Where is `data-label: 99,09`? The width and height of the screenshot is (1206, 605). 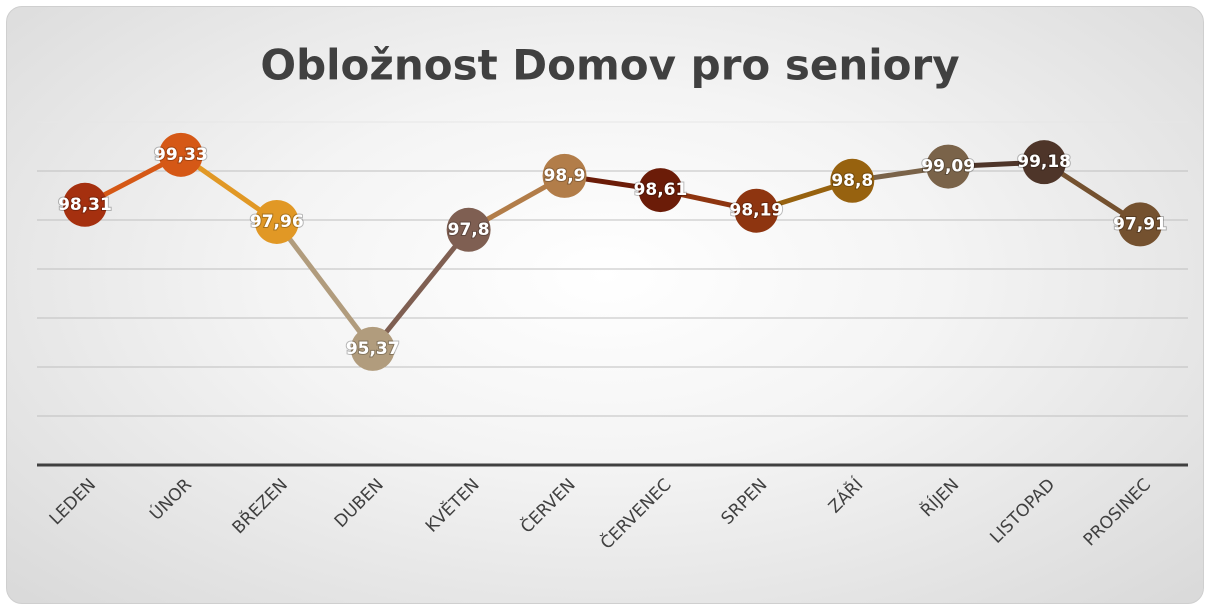 data-label: 99,09 is located at coordinates (948, 167).